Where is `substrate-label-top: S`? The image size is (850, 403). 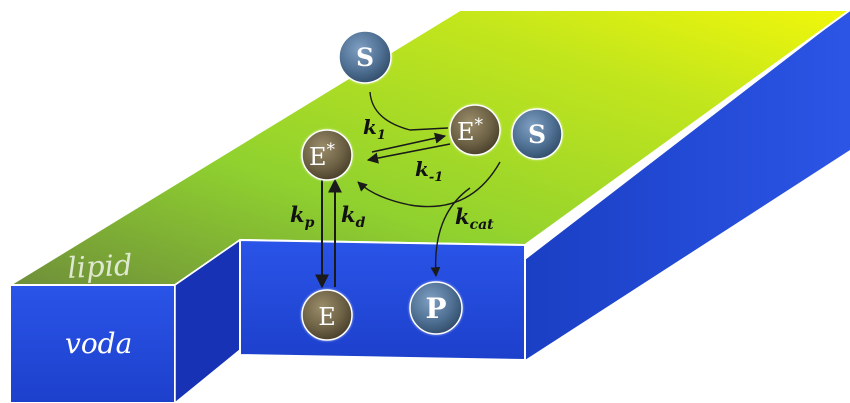
substrate-label-top: S is located at coordinates (365, 57).